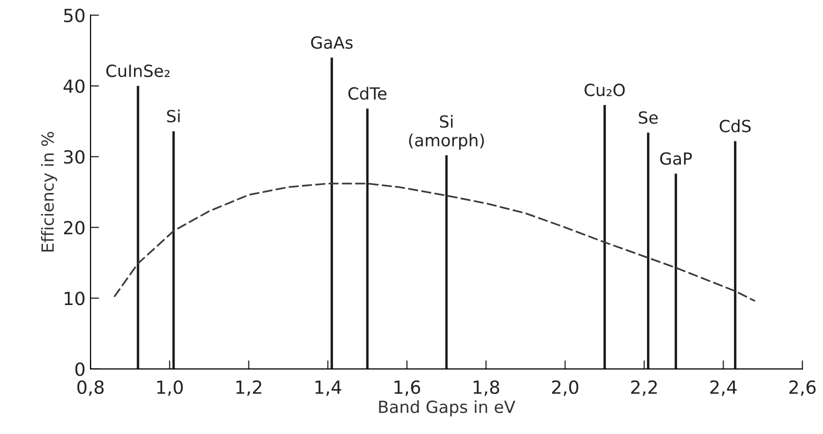 Image resolution: width=823 pixels, height=434 pixels. What do you see at coordinates (735, 125) in the screenshot?
I see `annotation: CdS` at bounding box center [735, 125].